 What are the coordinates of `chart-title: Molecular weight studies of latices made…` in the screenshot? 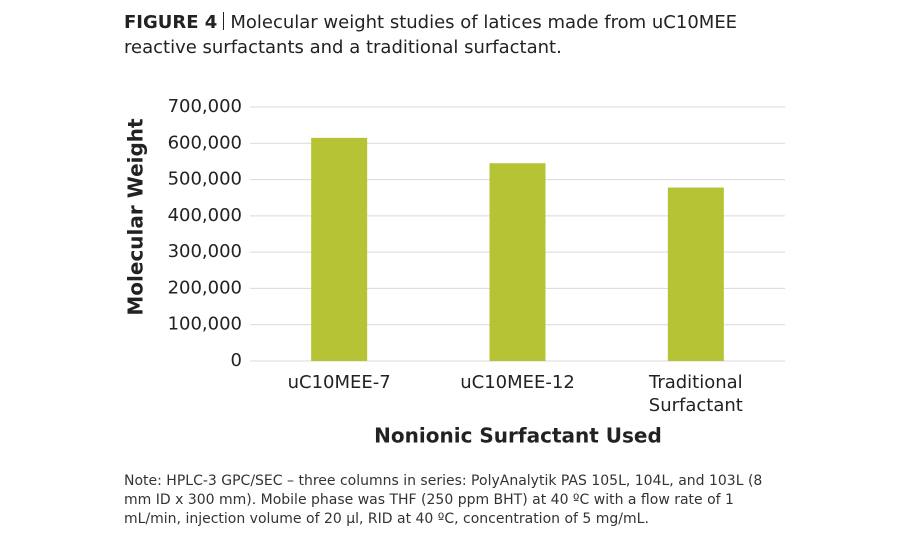 It's located at (431, 35).